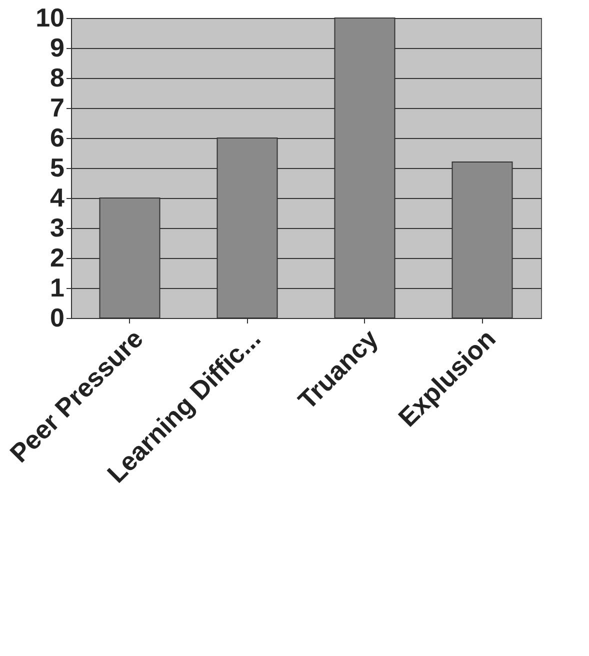 The height and width of the screenshot is (656, 589). I want to click on y-tick-label: 2, so click(57, 257).